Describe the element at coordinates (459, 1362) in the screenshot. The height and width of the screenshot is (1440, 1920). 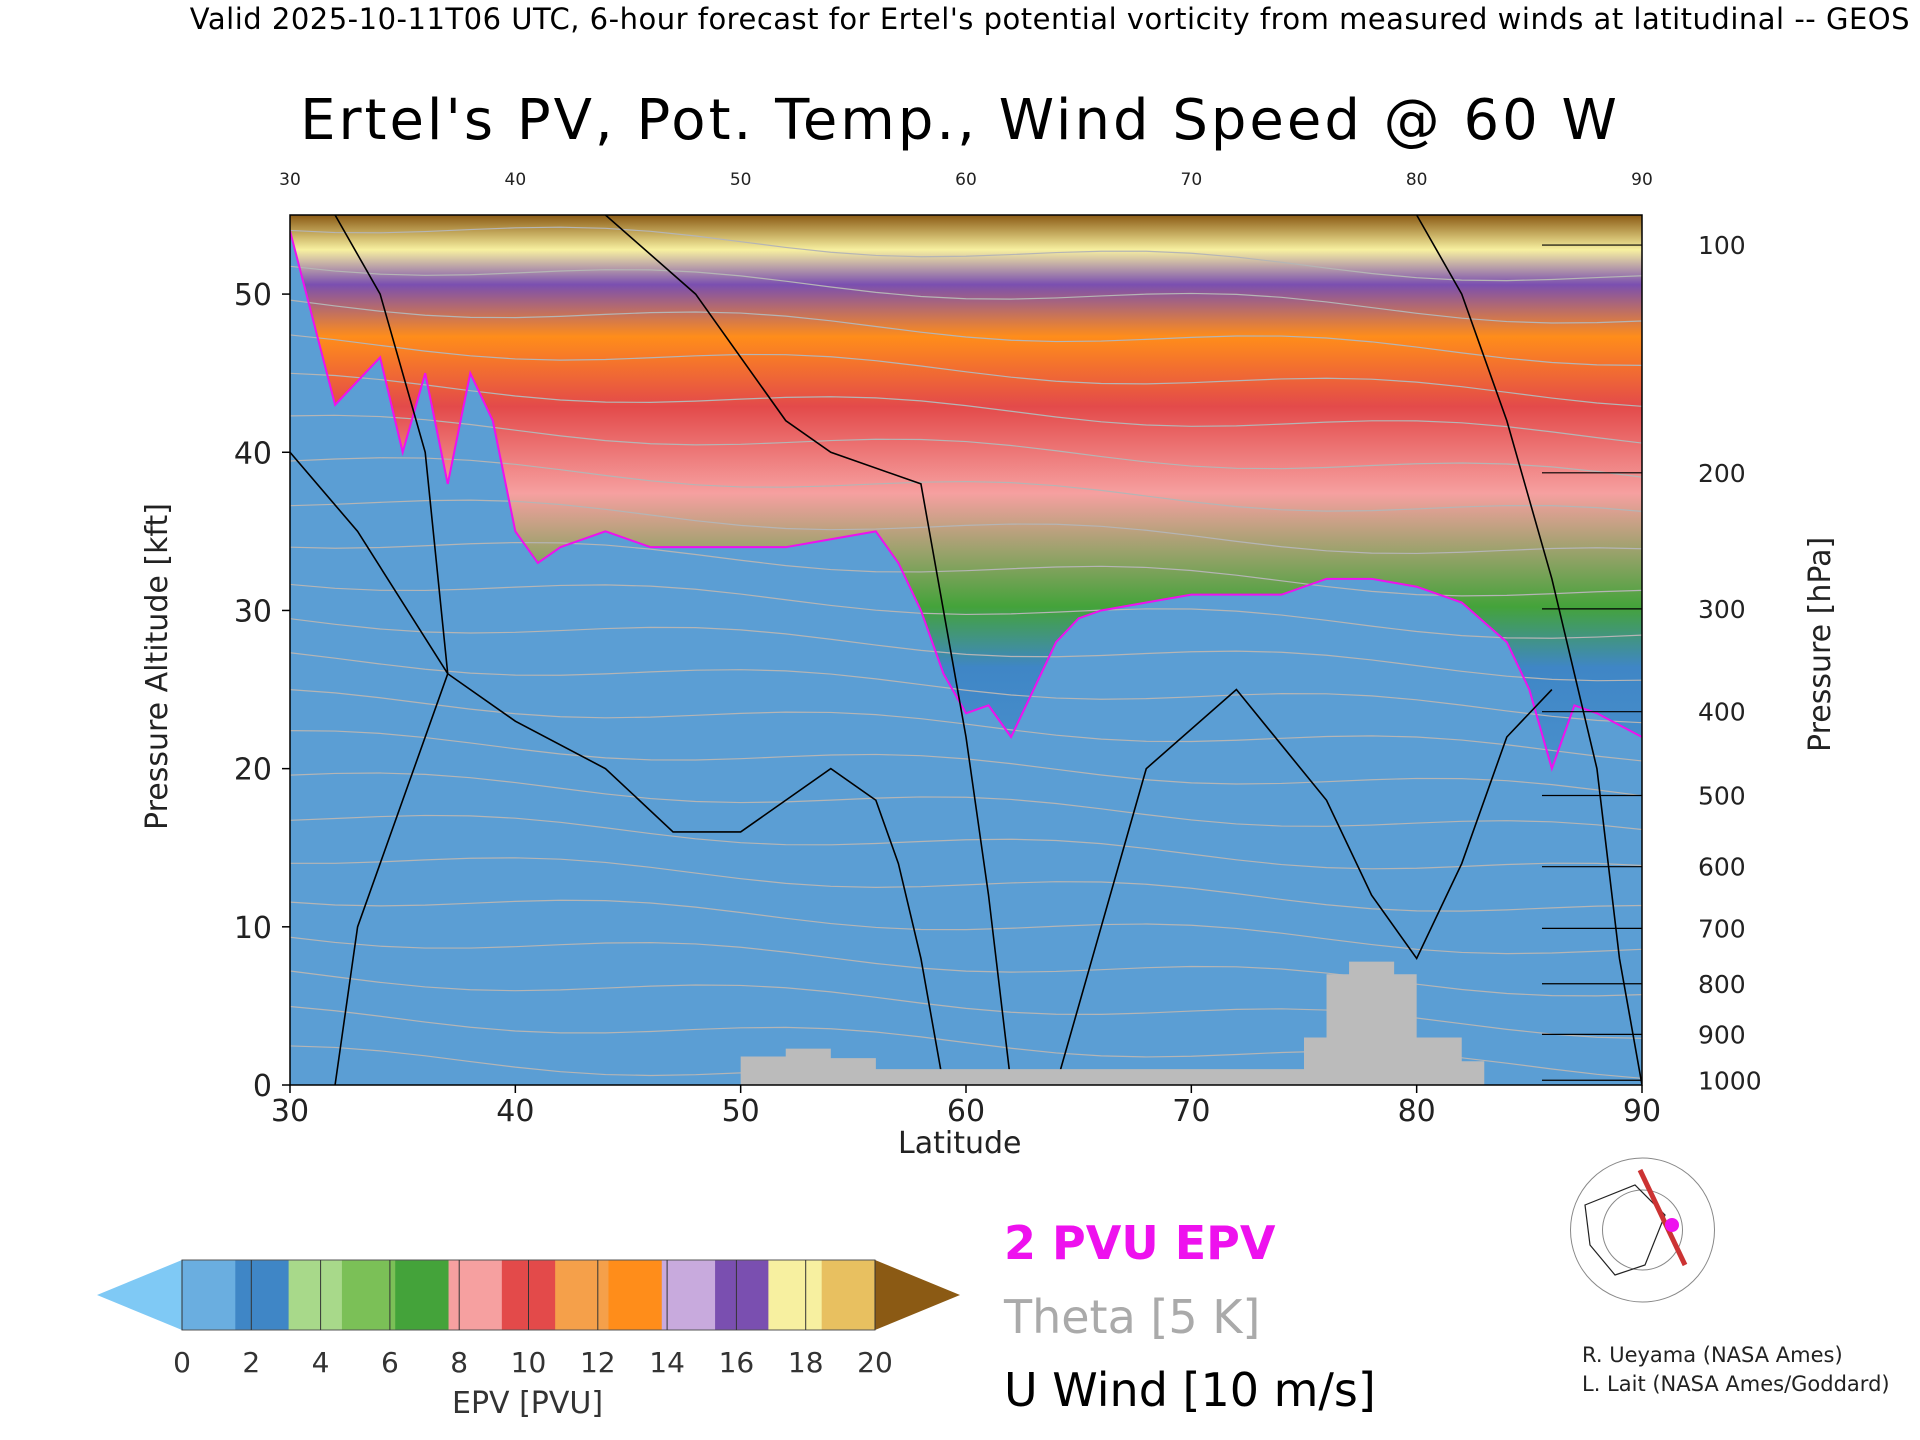
I see `colorbar-tick-label: 8` at that location.